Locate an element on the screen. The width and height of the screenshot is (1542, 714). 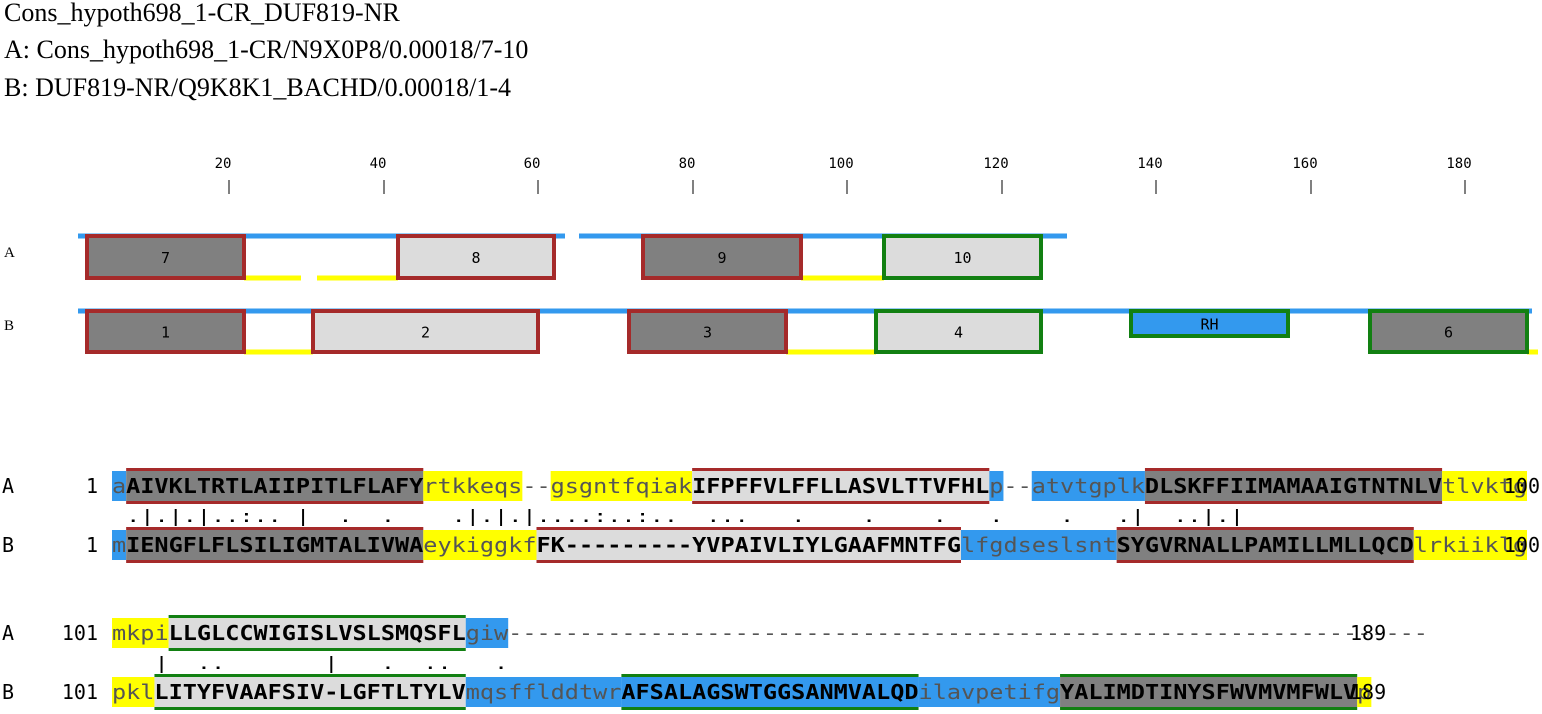
block2-b-segment-text: AFSALAGSWTGGSANMVALQD is located at coordinates (769, 692).